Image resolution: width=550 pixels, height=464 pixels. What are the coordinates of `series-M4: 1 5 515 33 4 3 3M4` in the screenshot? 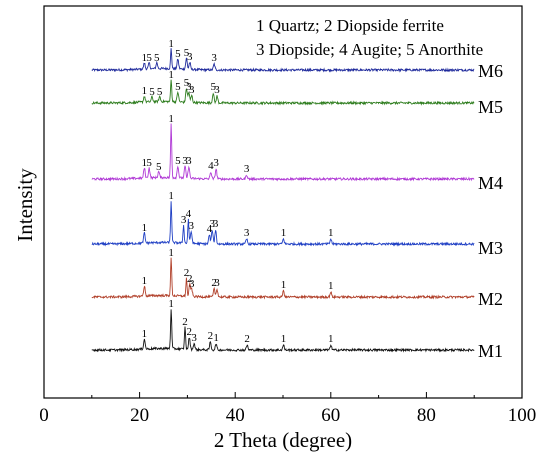 It's located at (297, 153).